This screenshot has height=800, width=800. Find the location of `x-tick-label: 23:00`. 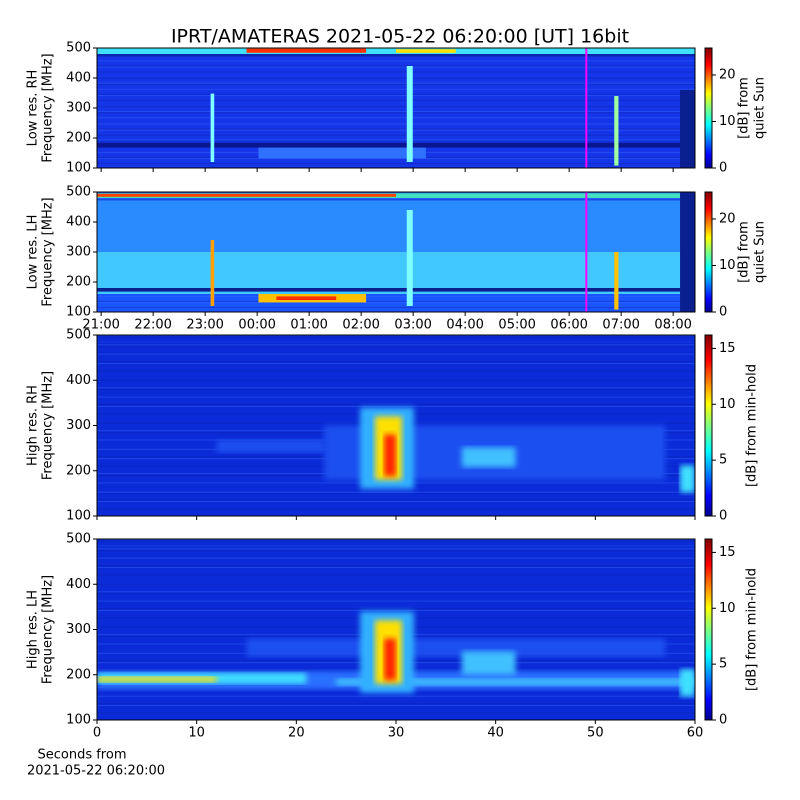

x-tick-label: 23:00 is located at coordinates (204, 325).